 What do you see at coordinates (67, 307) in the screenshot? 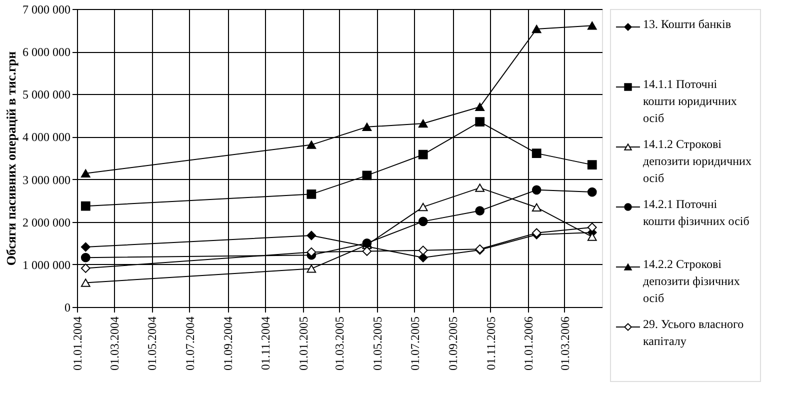
I see `y-tick-label: 0` at bounding box center [67, 307].